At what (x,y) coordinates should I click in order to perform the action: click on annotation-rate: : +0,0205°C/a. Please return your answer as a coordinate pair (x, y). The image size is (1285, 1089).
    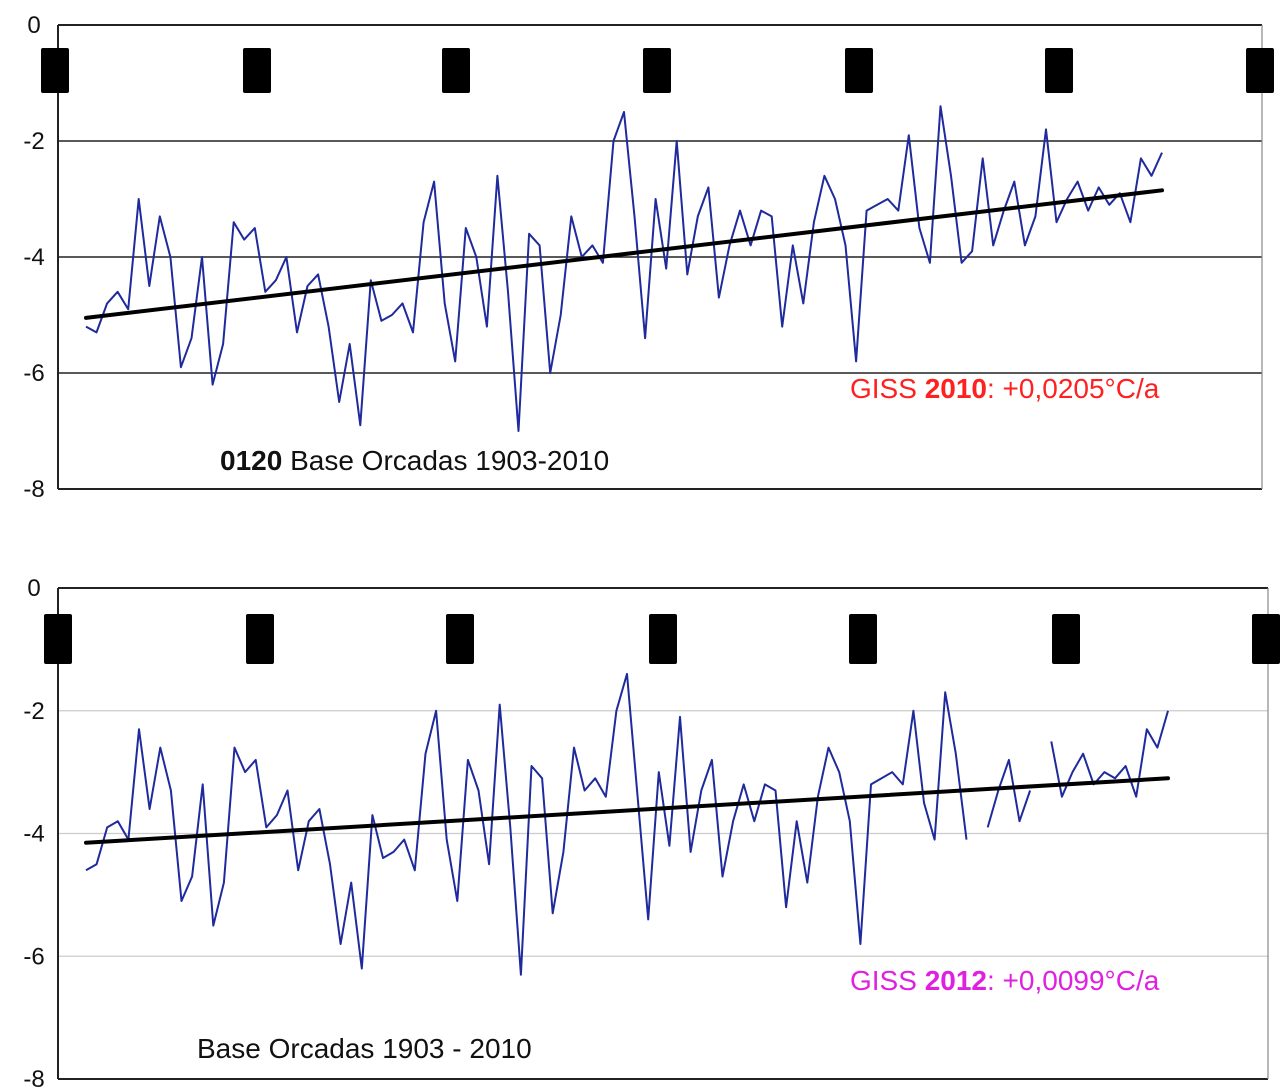
    Looking at the image, I should click on (1073, 388).